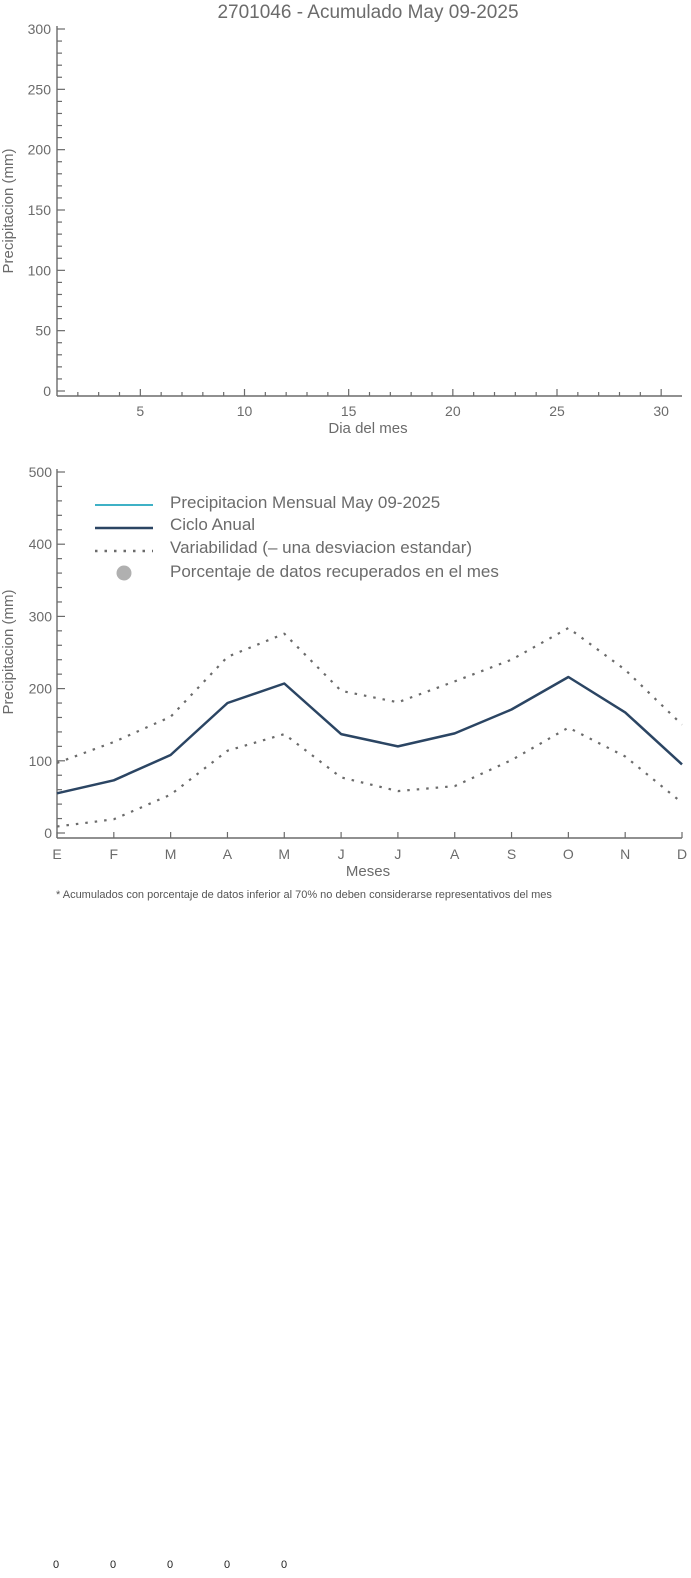  I want to click on x-tick-label: F, so click(114, 854).